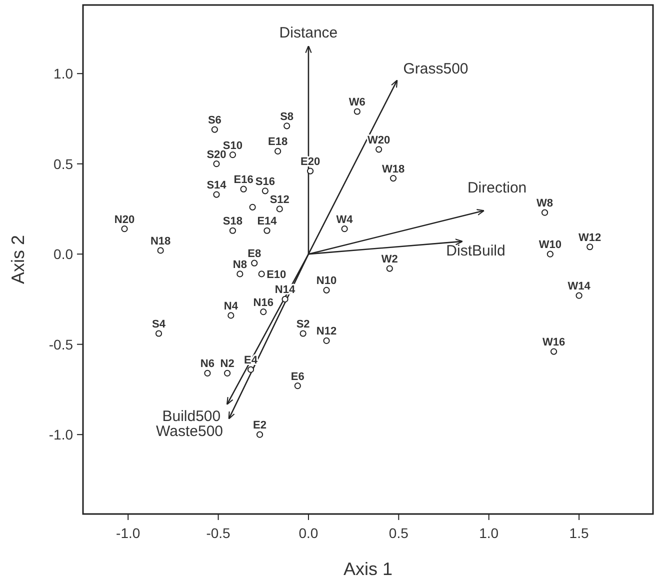 Image resolution: width=659 pixels, height=583 pixels. I want to click on annotation: E10, so click(276, 274).